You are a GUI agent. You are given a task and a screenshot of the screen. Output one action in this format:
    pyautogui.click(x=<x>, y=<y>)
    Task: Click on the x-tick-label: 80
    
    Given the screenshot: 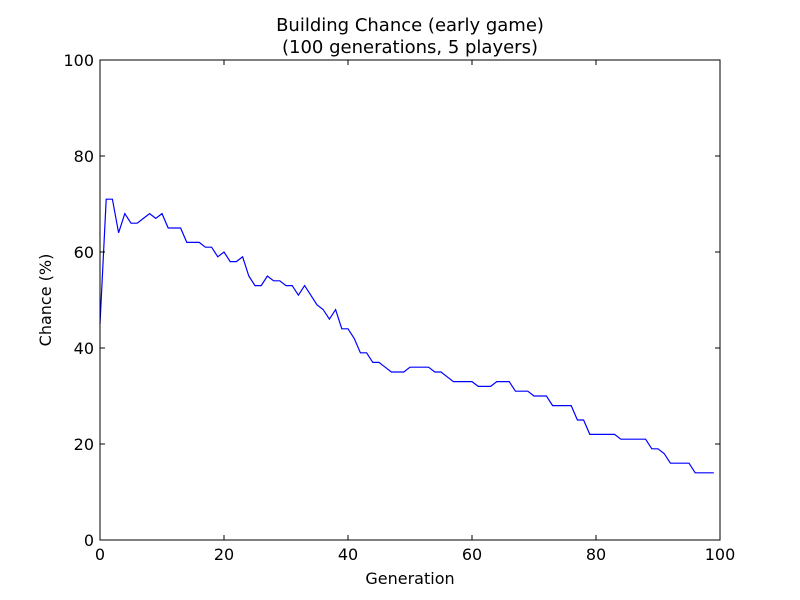 What is the action you would take?
    pyautogui.click(x=596, y=554)
    